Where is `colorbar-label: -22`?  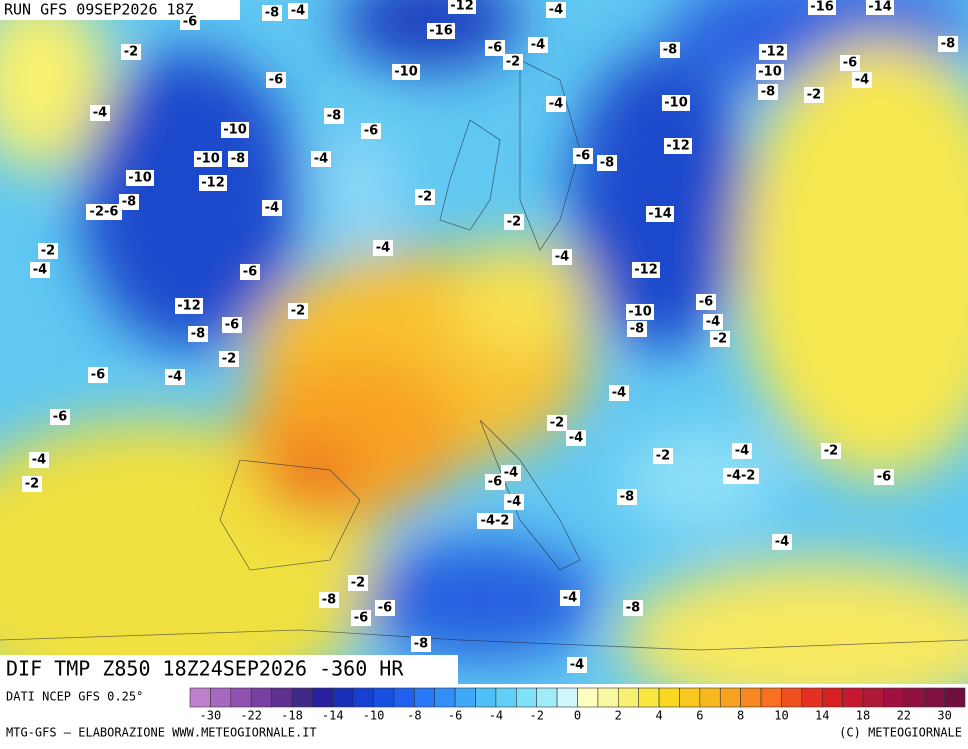 colorbar-label: -22 is located at coordinates (251, 716).